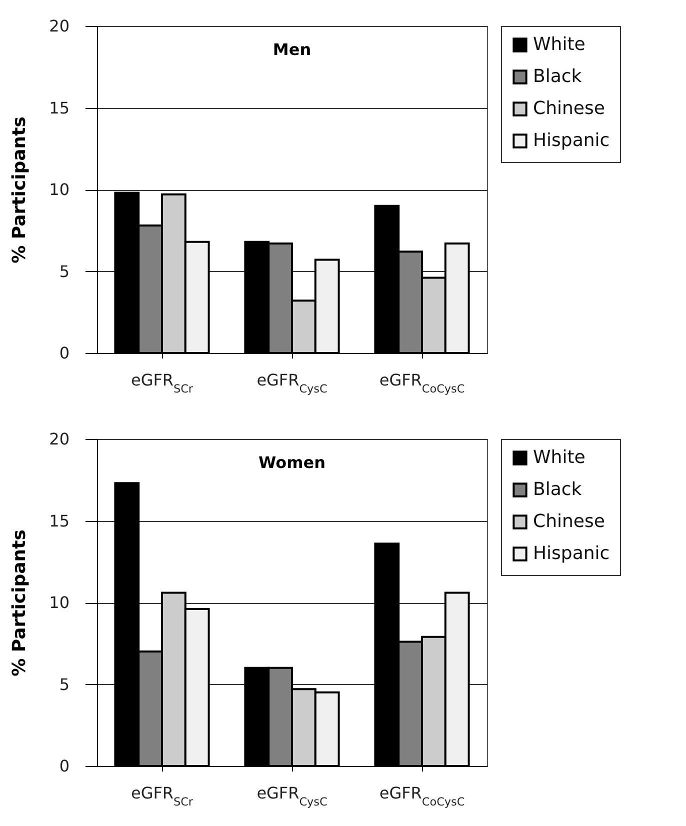 The height and width of the screenshot is (826, 686). I want to click on text: Women, so click(292, 462).